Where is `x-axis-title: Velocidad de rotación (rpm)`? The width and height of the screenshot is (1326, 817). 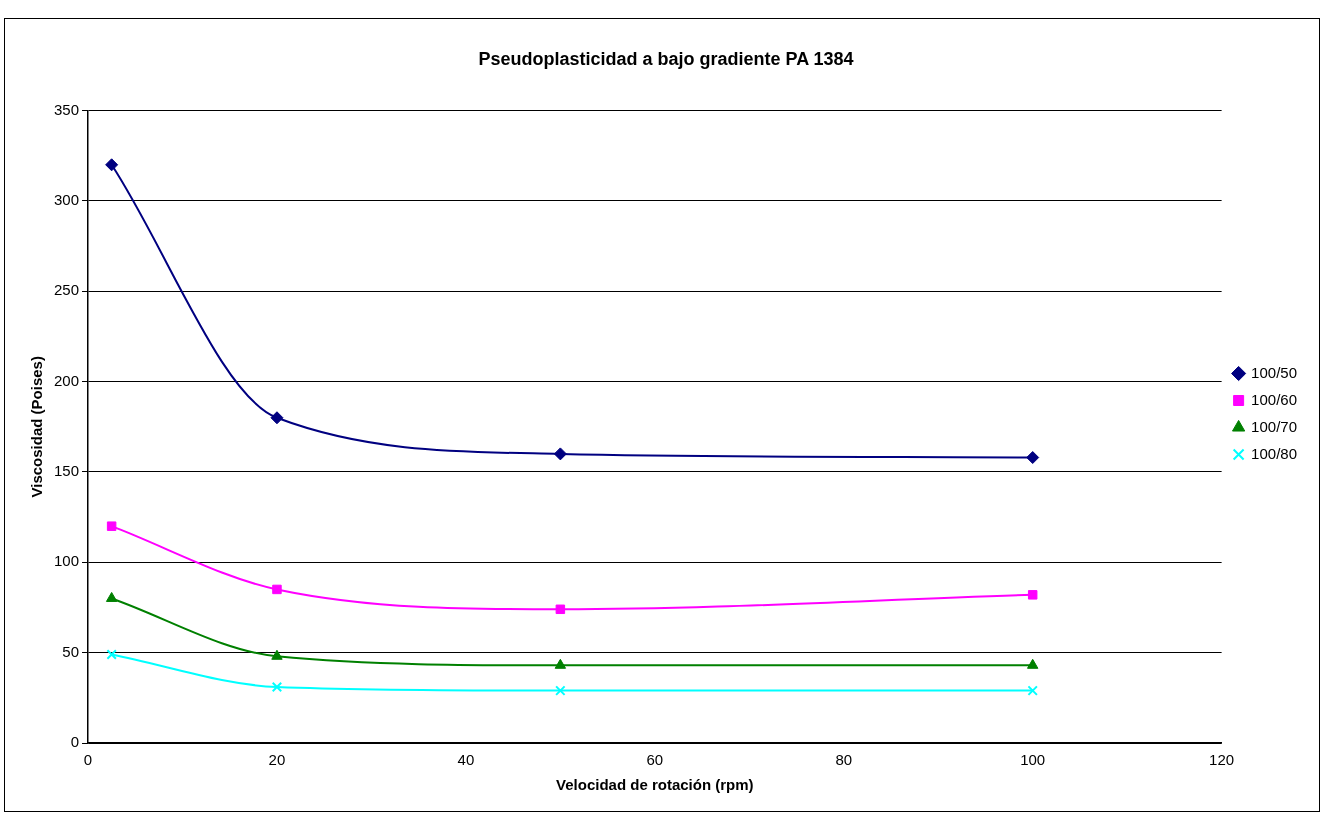 x-axis-title: Velocidad de rotación (rpm) is located at coordinates (655, 785).